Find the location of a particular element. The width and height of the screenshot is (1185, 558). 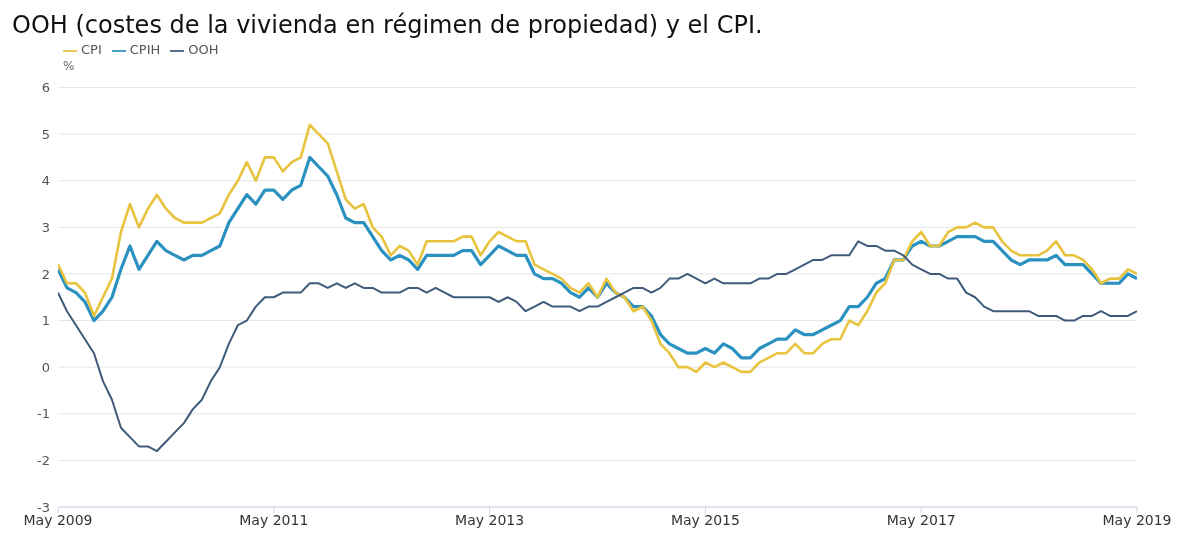

x-tick-label: May 2011 is located at coordinates (274, 519).